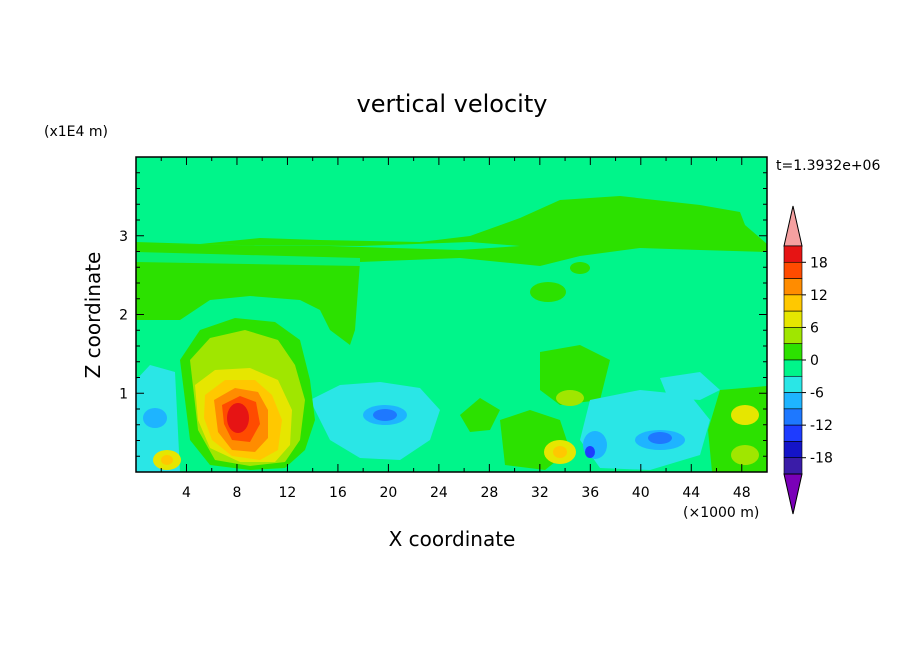 The image size is (904, 654). I want to click on y-axis-label: Z coordinate, so click(93, 315).